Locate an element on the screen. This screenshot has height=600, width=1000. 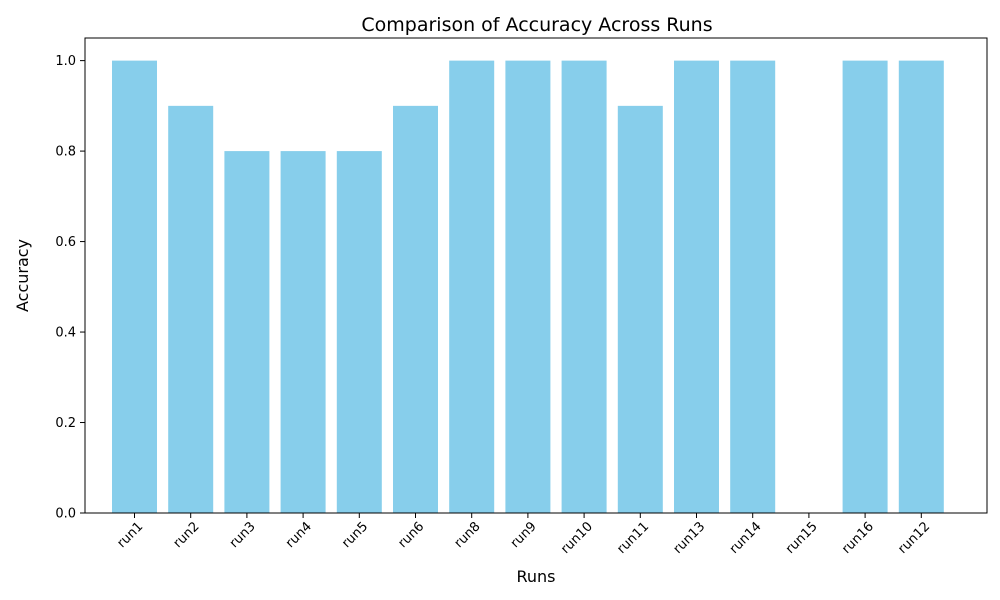
bar-run9 is located at coordinates (528, 286).